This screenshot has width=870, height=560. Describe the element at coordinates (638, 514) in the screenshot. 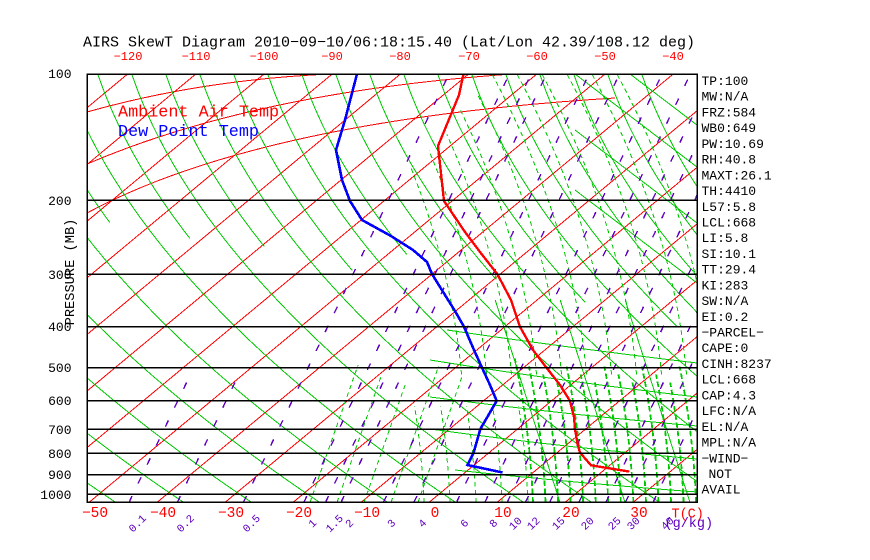

I see `svg-text: 30` at that location.